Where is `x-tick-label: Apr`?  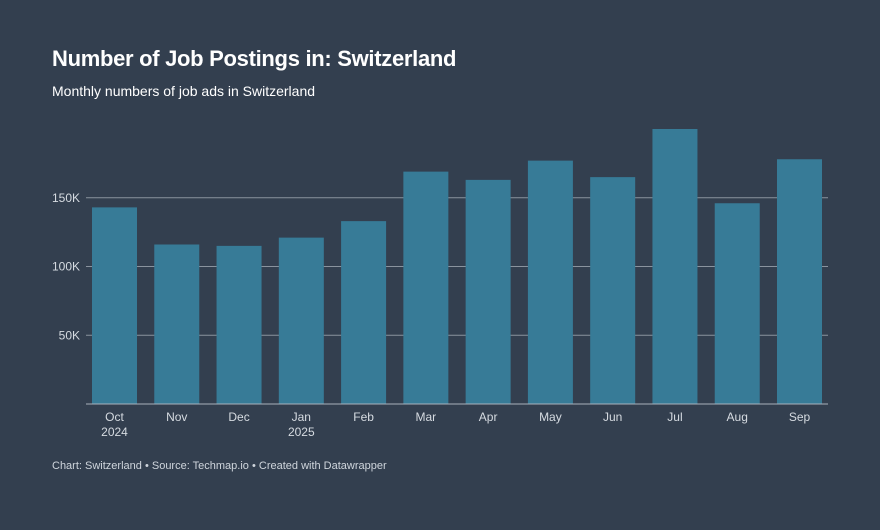
x-tick-label: Apr is located at coordinates (488, 417).